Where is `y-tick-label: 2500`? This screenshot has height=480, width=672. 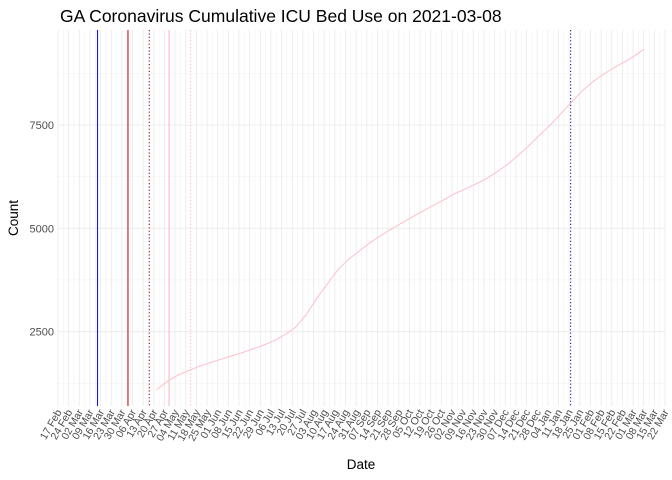
y-tick-label: 2500 is located at coordinates (42, 333).